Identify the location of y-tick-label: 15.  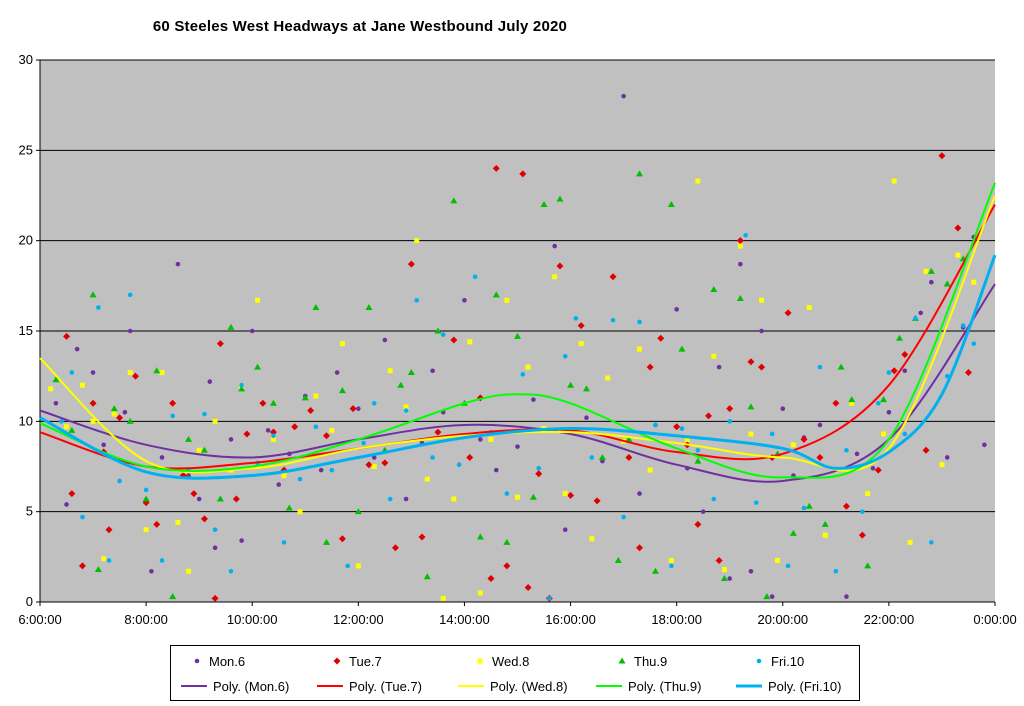
(26, 330).